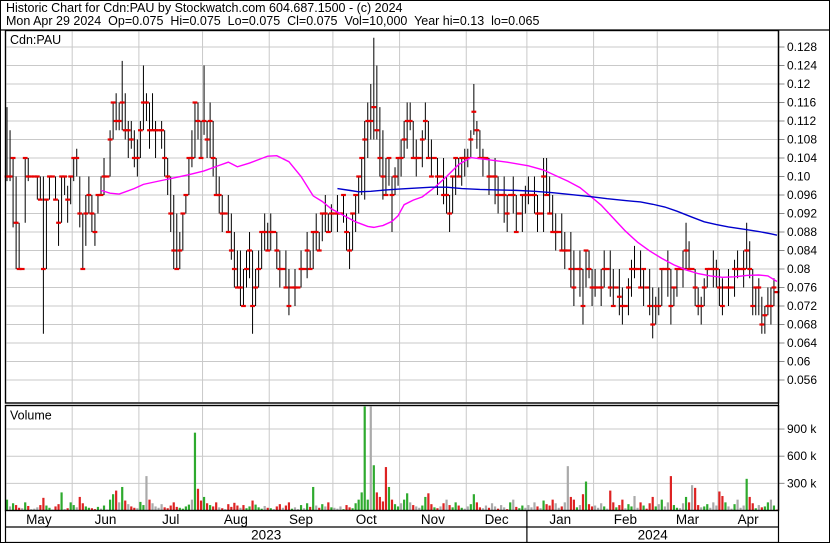 This screenshot has height=543, width=830. What do you see at coordinates (802, 66) in the screenshot?
I see `price-tick-label: 0.124` at bounding box center [802, 66].